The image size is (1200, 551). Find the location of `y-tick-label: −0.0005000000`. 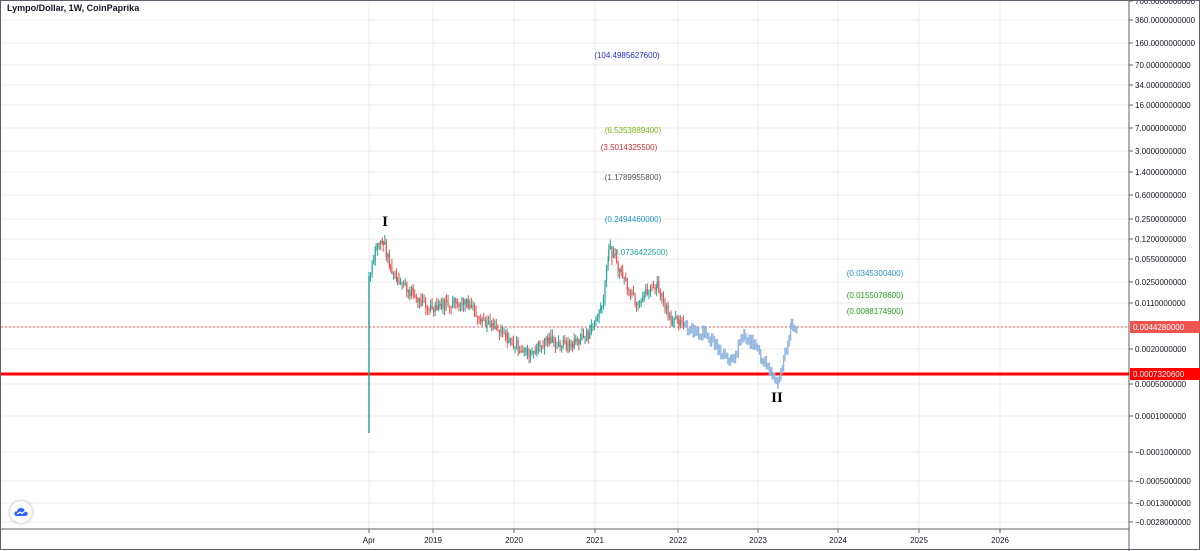

y-tick-label: −0.0005000000 is located at coordinates (1163, 481).